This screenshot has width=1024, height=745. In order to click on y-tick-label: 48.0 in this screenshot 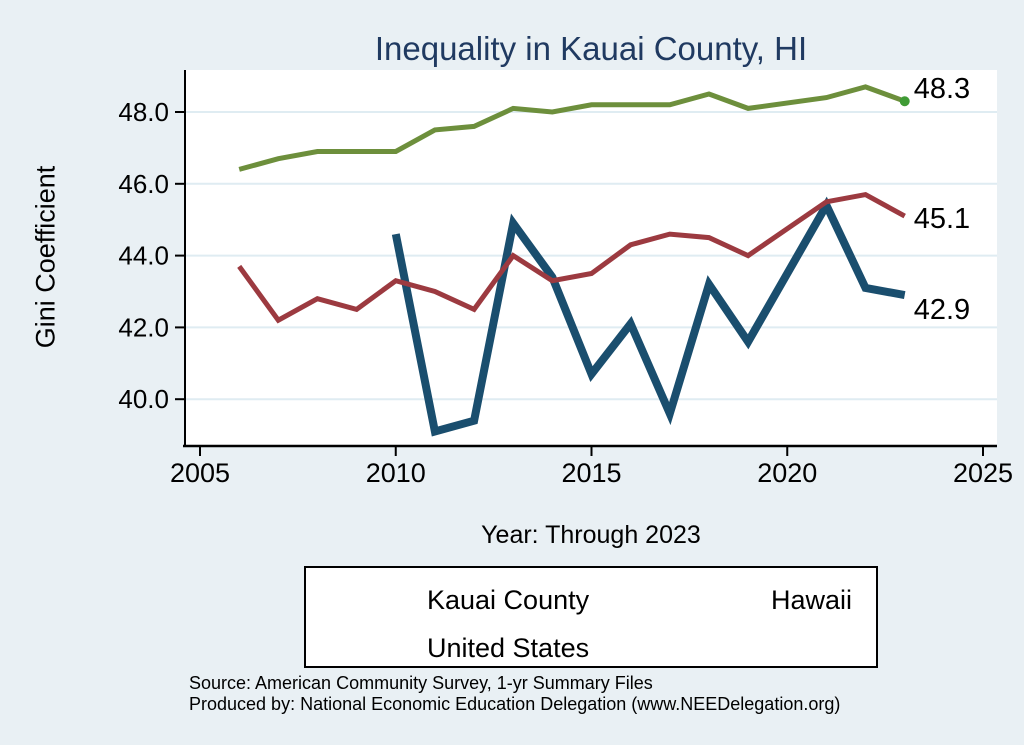, I will do `click(143, 112)`.